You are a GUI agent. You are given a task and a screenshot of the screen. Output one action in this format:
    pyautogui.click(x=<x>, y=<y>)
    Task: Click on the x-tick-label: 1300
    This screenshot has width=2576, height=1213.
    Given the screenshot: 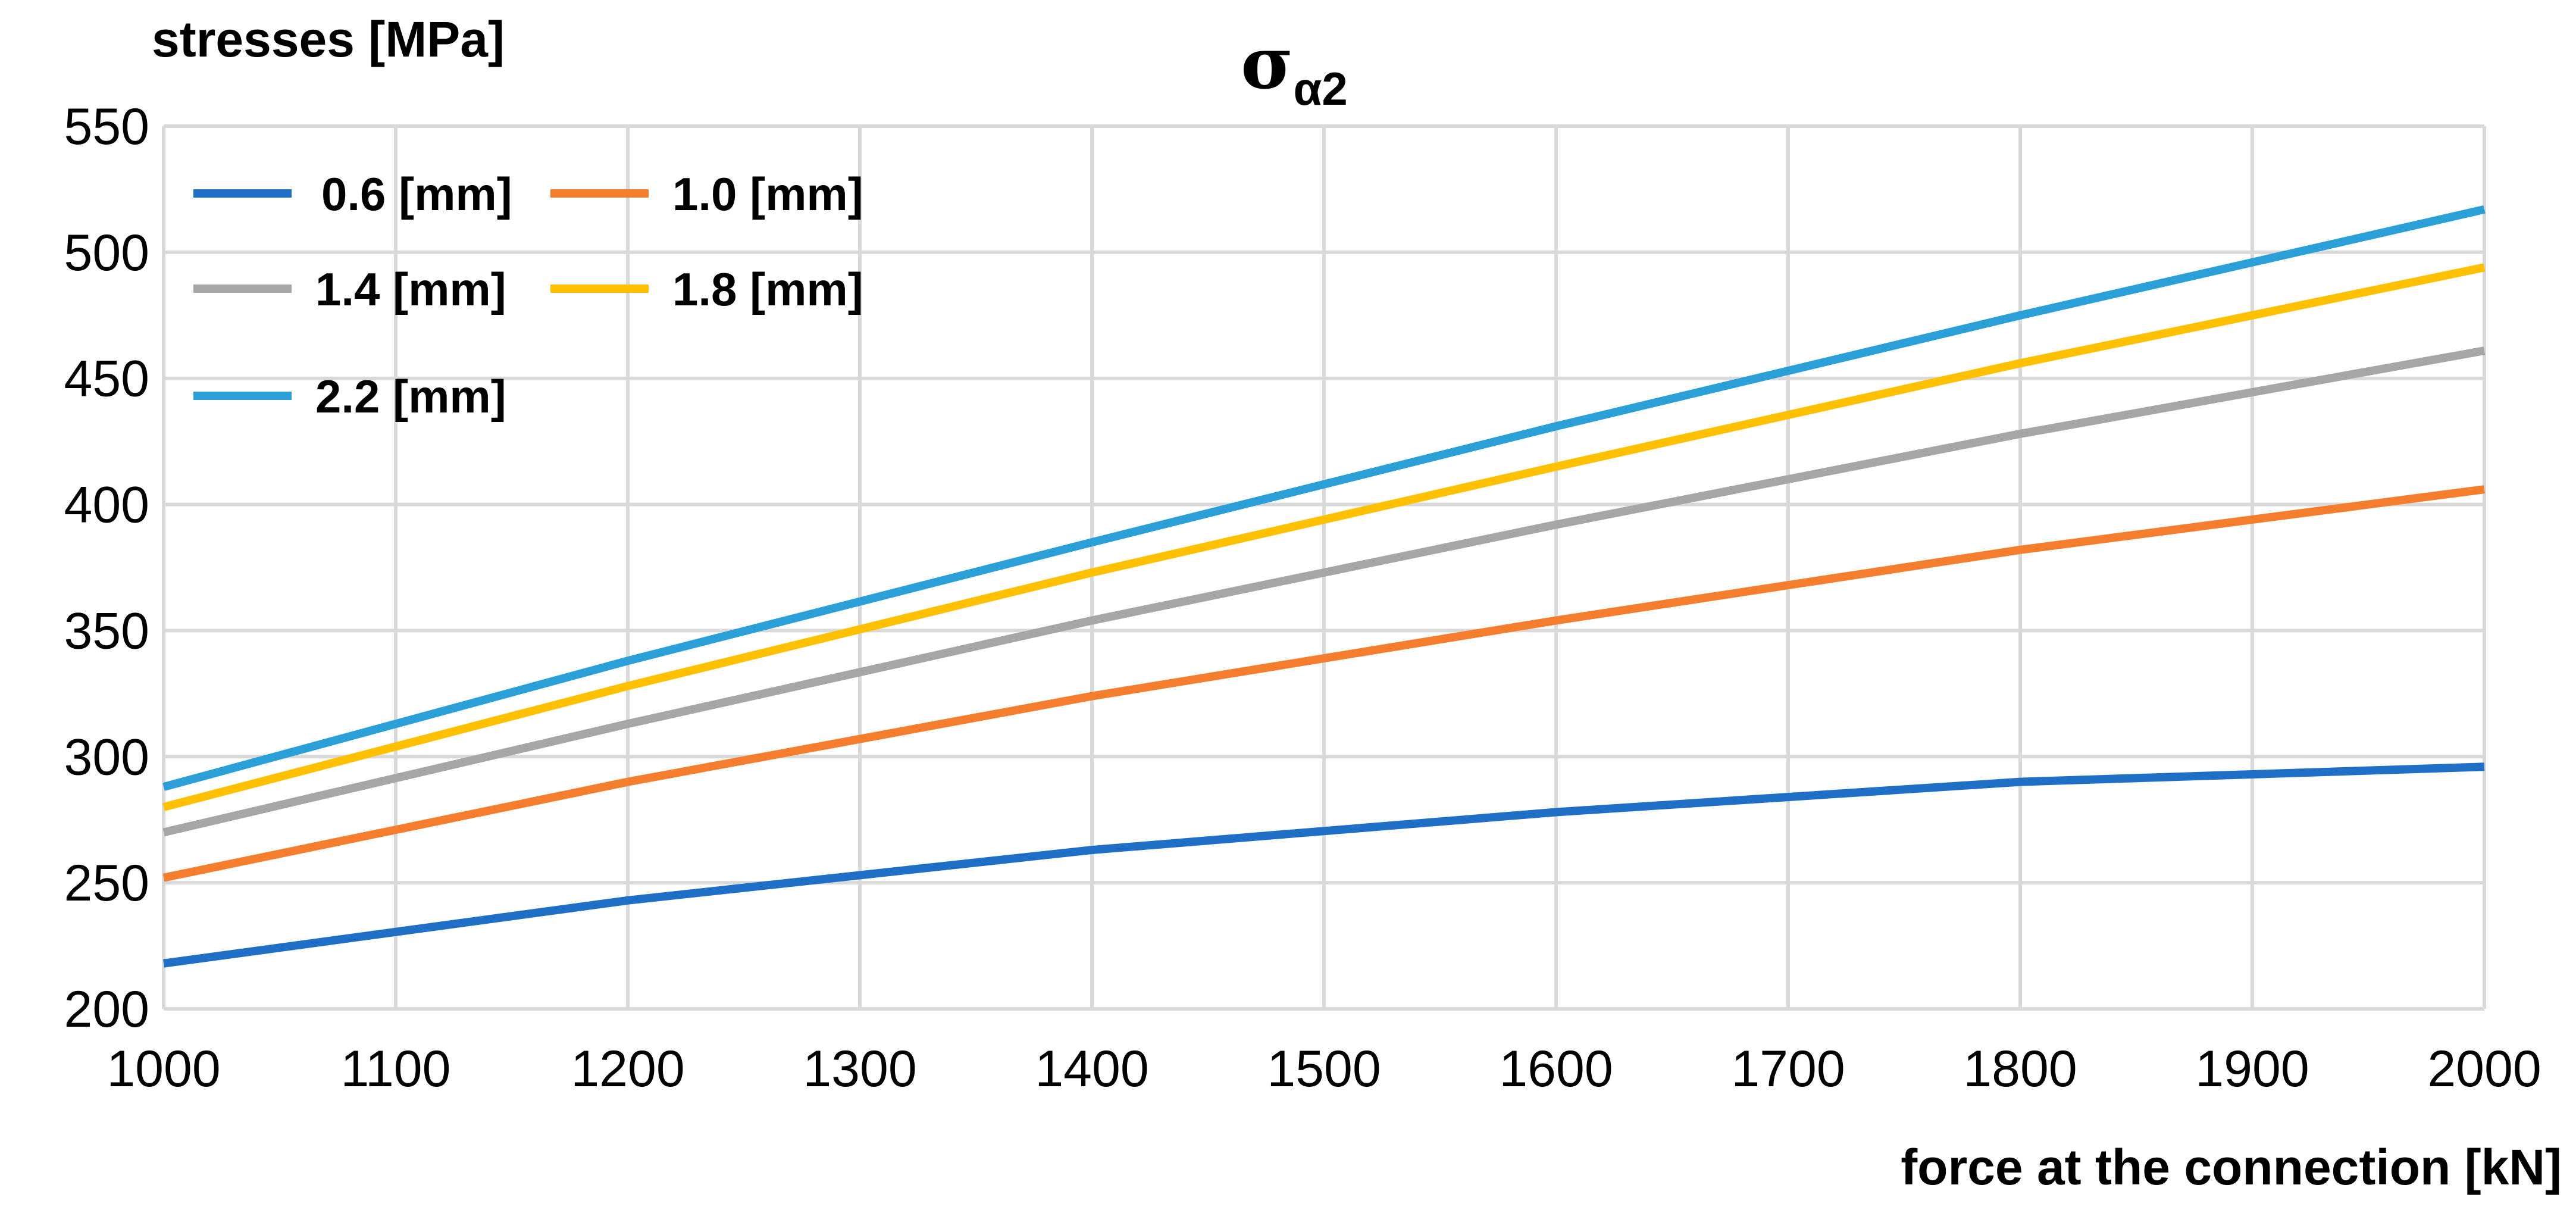 What is the action you would take?
    pyautogui.click(x=859, y=1069)
    